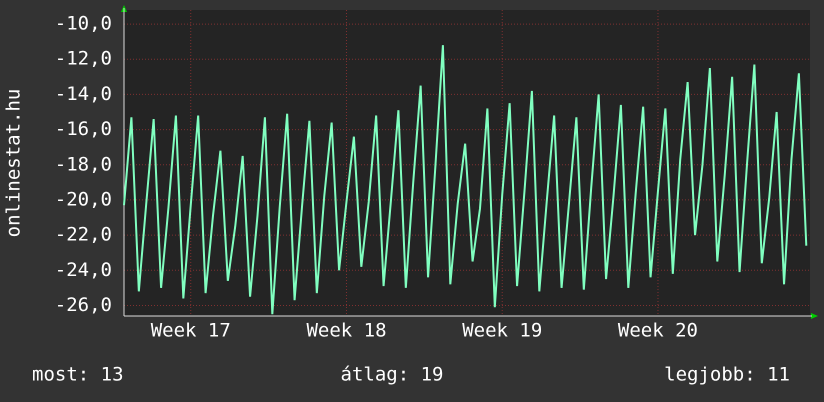 The width and height of the screenshot is (824, 402). Describe the element at coordinates (83, 199) in the screenshot. I see `y-tick-label: -20,0` at that location.